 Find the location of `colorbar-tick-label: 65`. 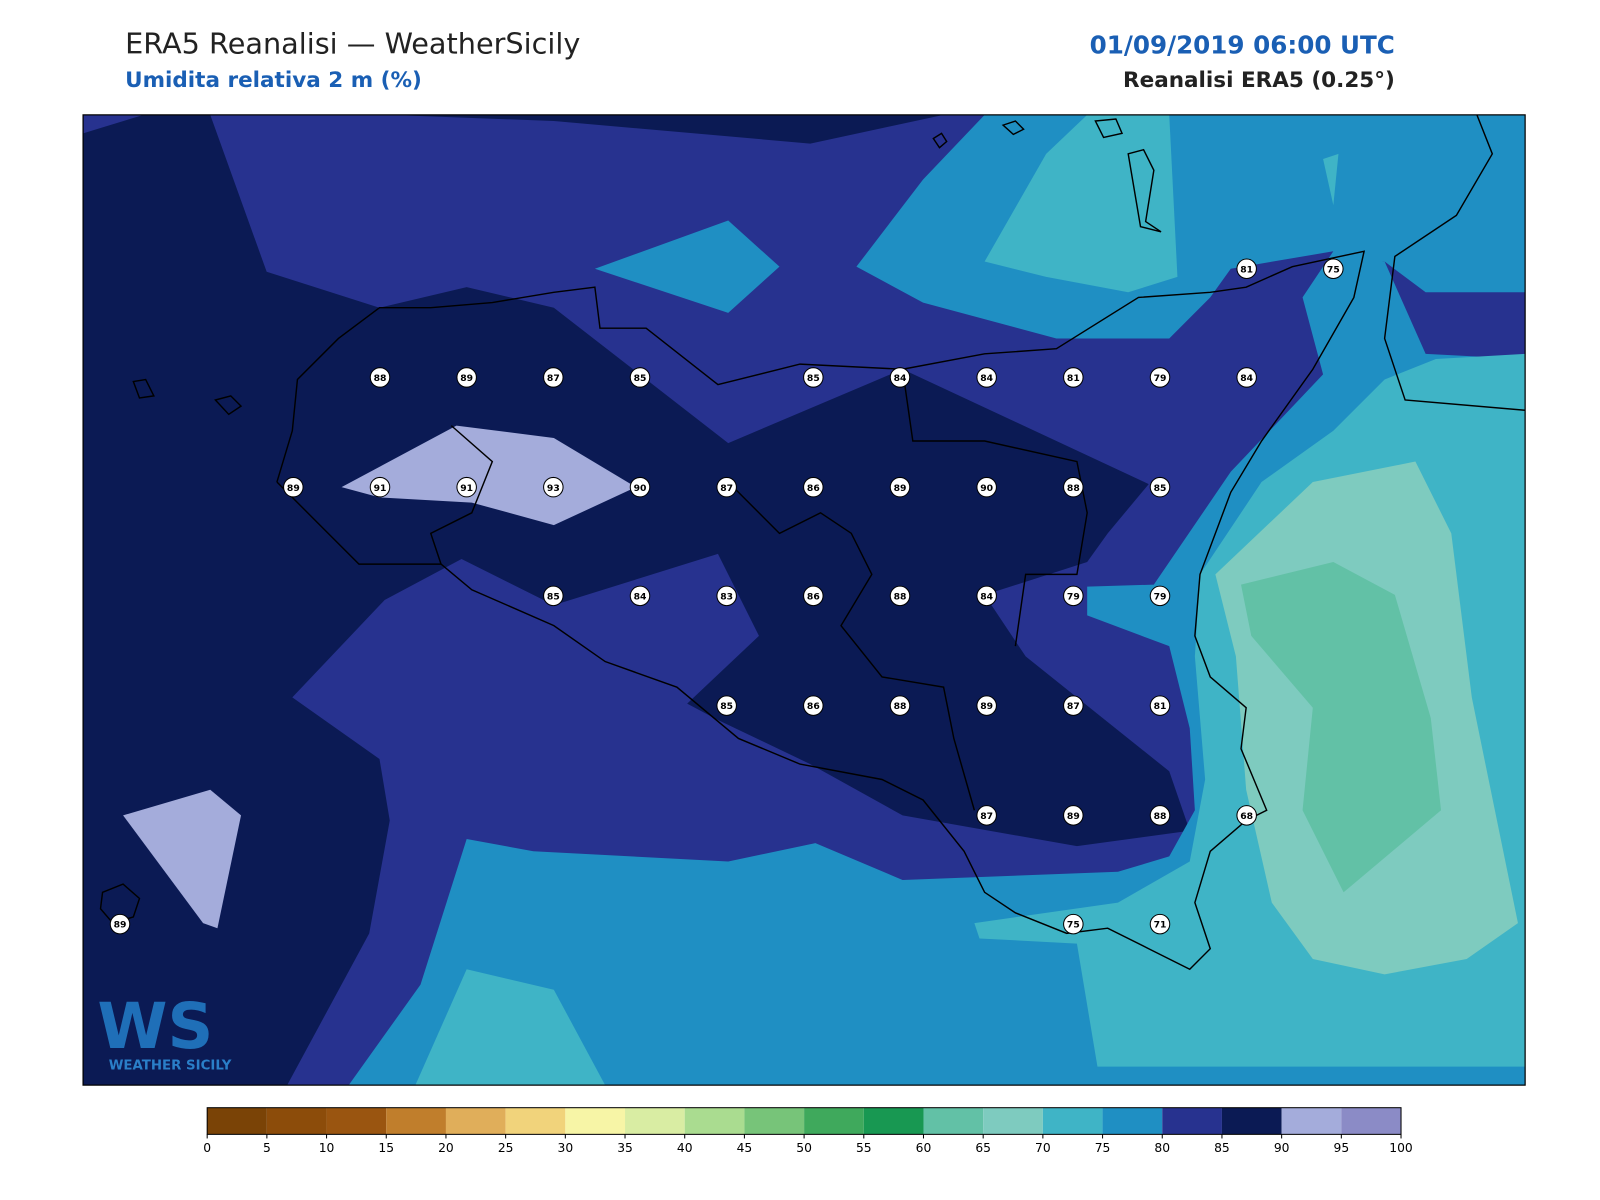

colorbar-tick-label: 65 is located at coordinates (983, 1148).